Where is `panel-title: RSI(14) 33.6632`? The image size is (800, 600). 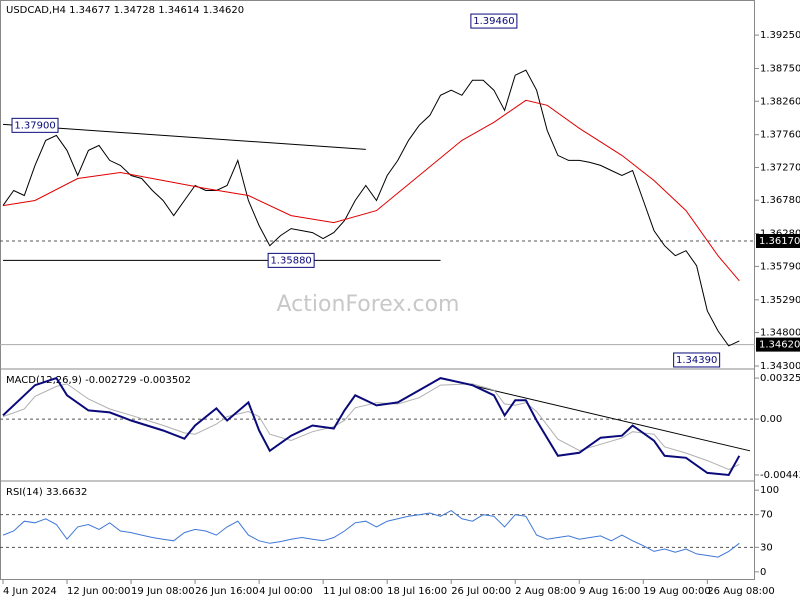
panel-title: RSI(14) 33.6632 is located at coordinates (46, 492).